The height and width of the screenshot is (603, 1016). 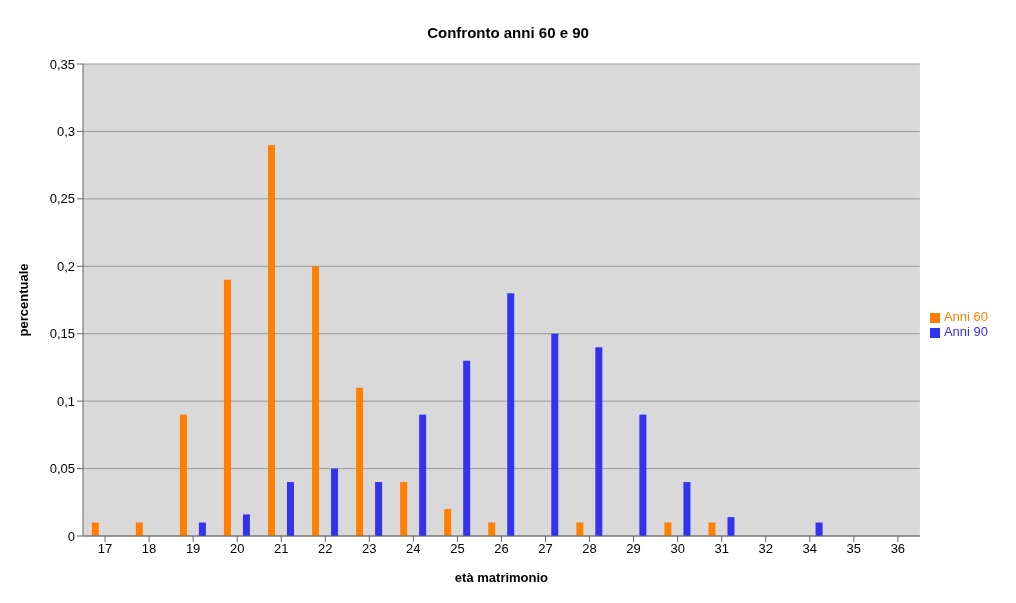 I want to click on chart-title: Confronto anni 60 e 90, so click(x=508, y=33).